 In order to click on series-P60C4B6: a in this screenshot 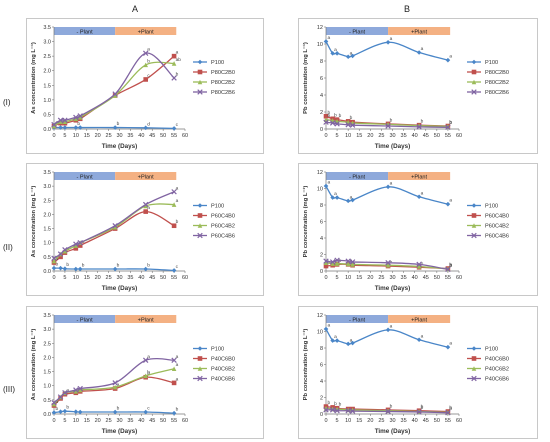, I will do `click(115, 223)`.